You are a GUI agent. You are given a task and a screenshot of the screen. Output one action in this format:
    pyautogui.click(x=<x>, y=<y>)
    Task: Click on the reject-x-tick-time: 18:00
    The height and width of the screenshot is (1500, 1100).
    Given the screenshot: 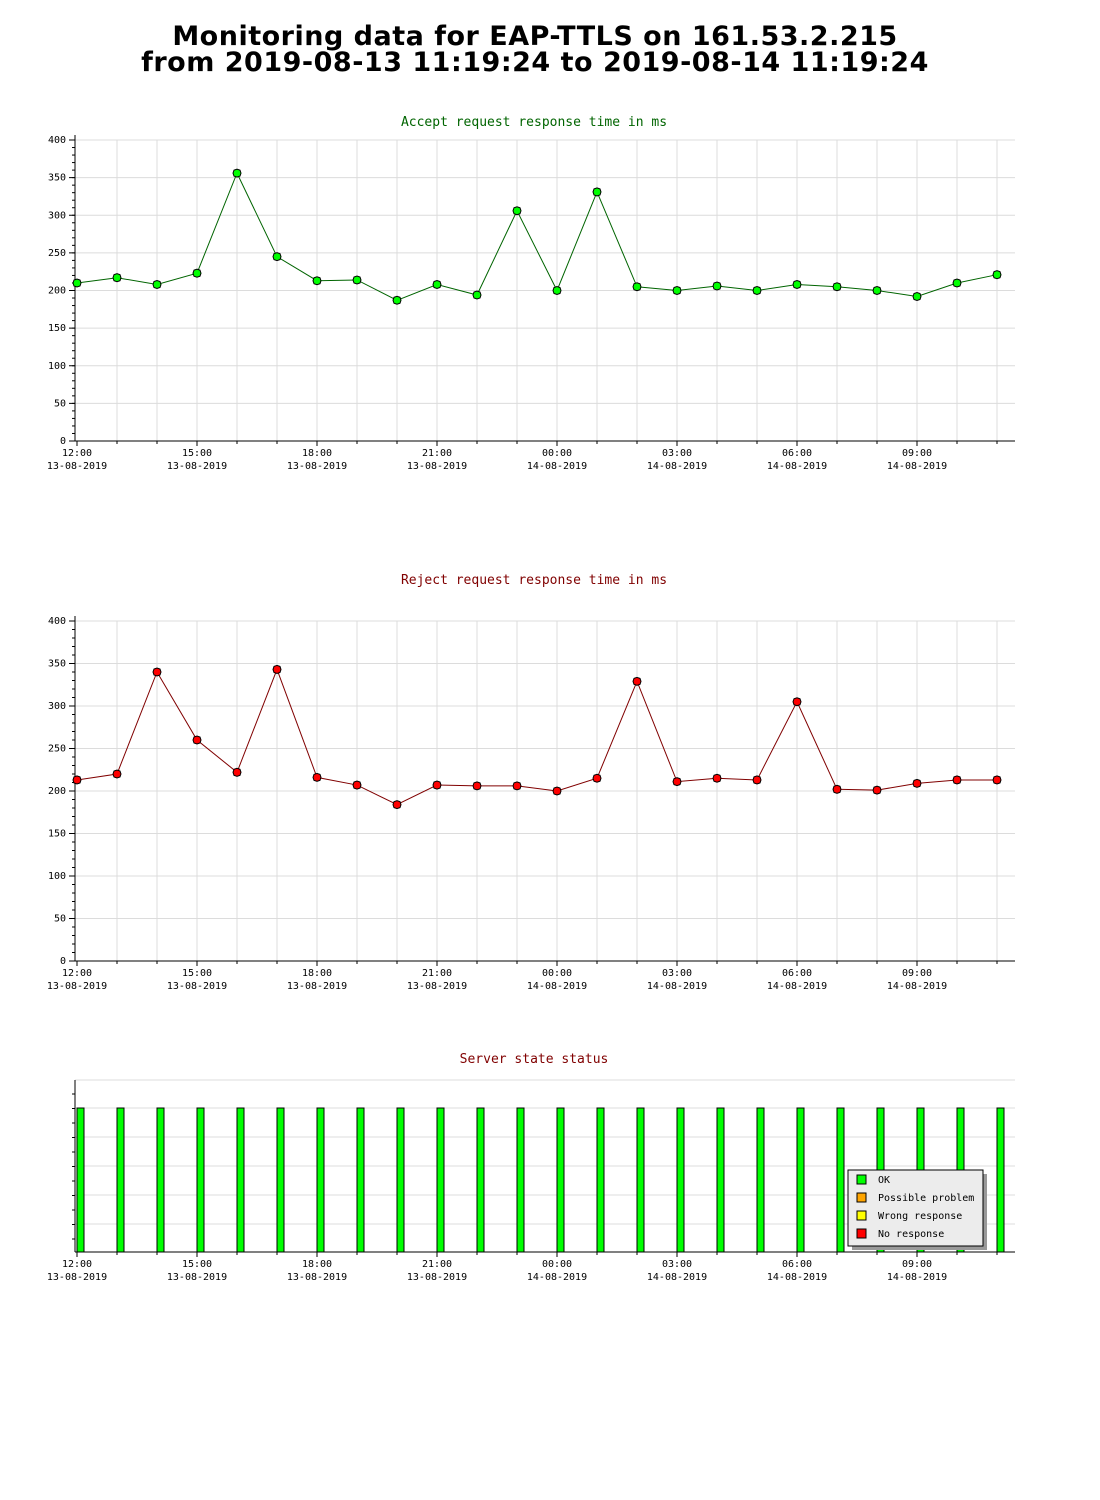 What is the action you would take?
    pyautogui.click(x=317, y=973)
    